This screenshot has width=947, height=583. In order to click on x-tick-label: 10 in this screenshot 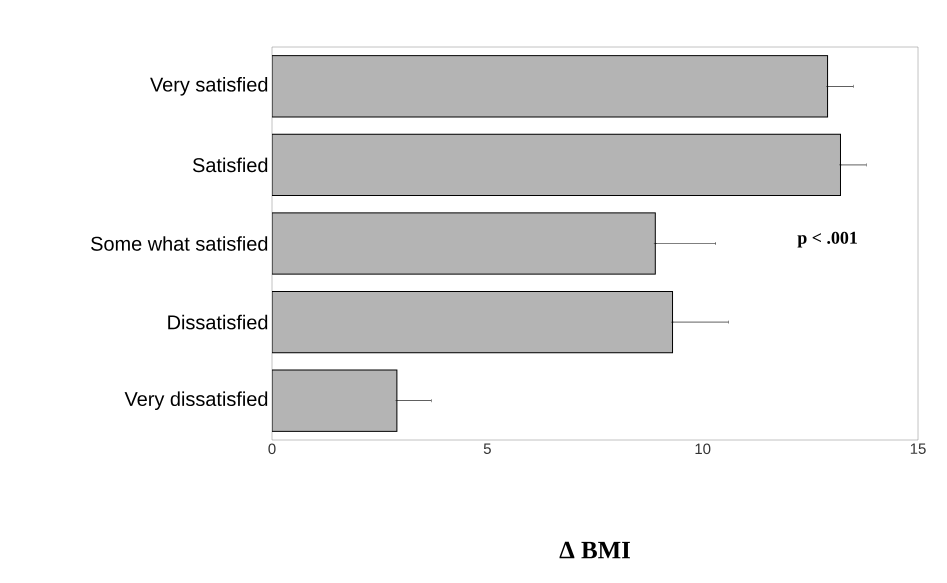, I will do `click(703, 449)`.